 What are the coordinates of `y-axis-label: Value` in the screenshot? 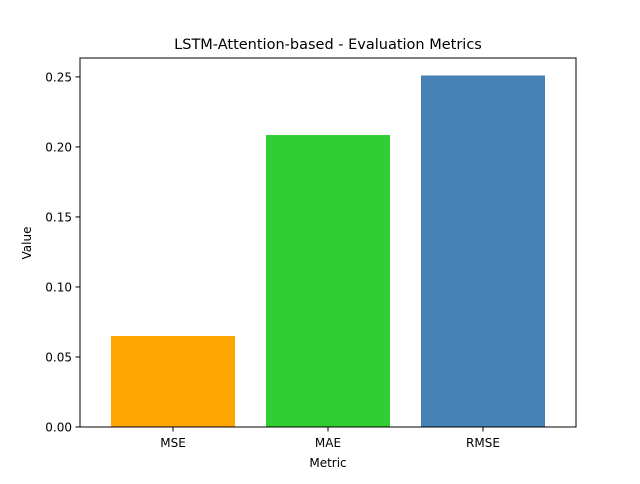 It's located at (27, 243).